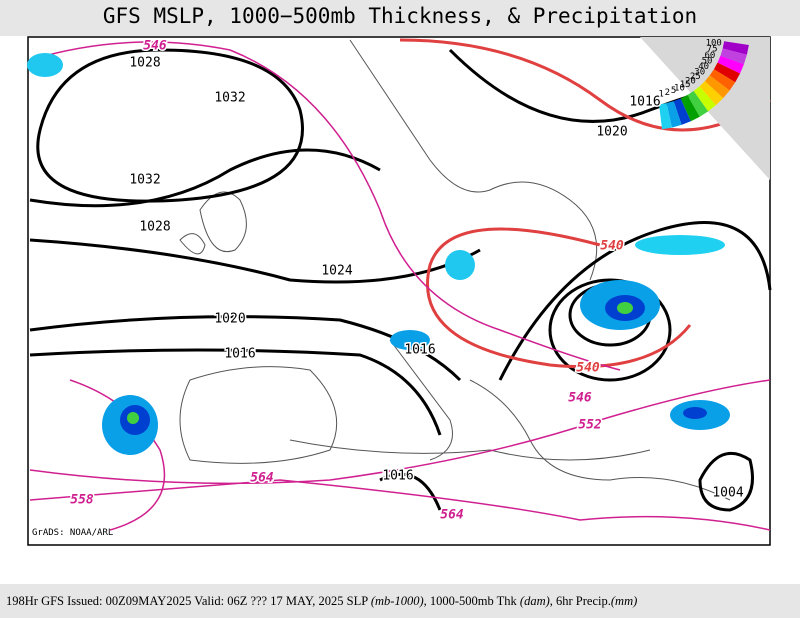 This screenshot has height=618, width=800. What do you see at coordinates (709, 56) in the screenshot?
I see `legend-label: 60` at bounding box center [709, 56].